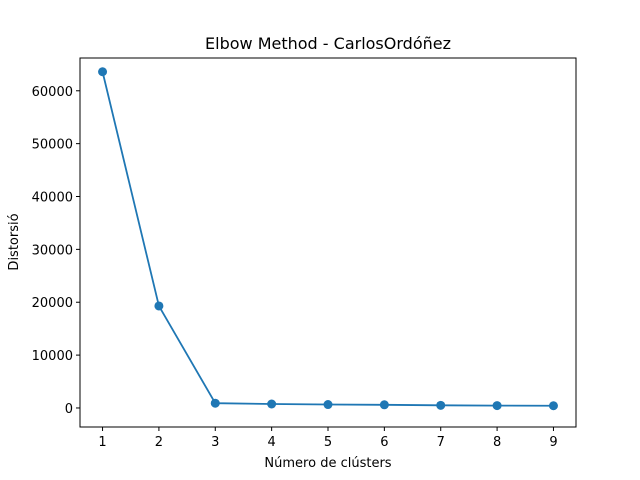 This screenshot has height=480, width=640. What do you see at coordinates (441, 442) in the screenshot?
I see `x-tick-label: 7` at bounding box center [441, 442].